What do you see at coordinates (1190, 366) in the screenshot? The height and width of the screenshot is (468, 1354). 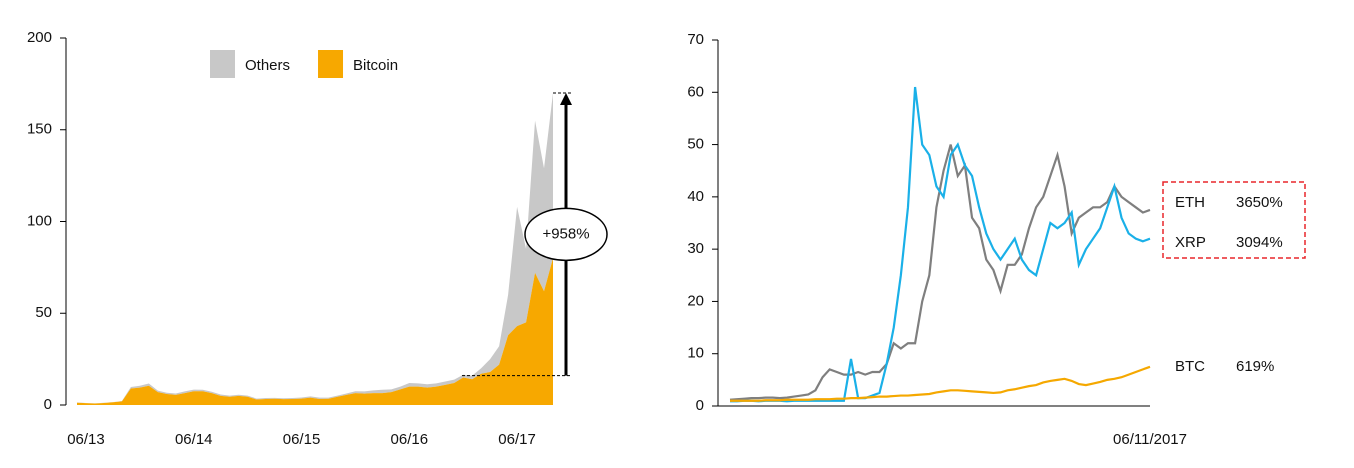 I see `series-name: BTC` at bounding box center [1190, 366].